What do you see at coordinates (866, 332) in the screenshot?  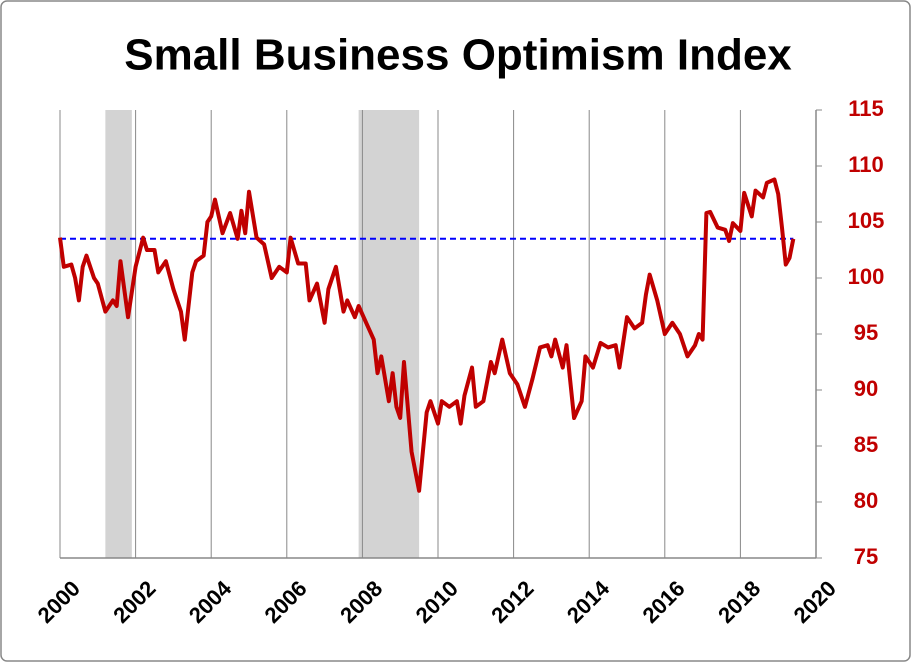 I see `y-tick-label: 95` at bounding box center [866, 332].